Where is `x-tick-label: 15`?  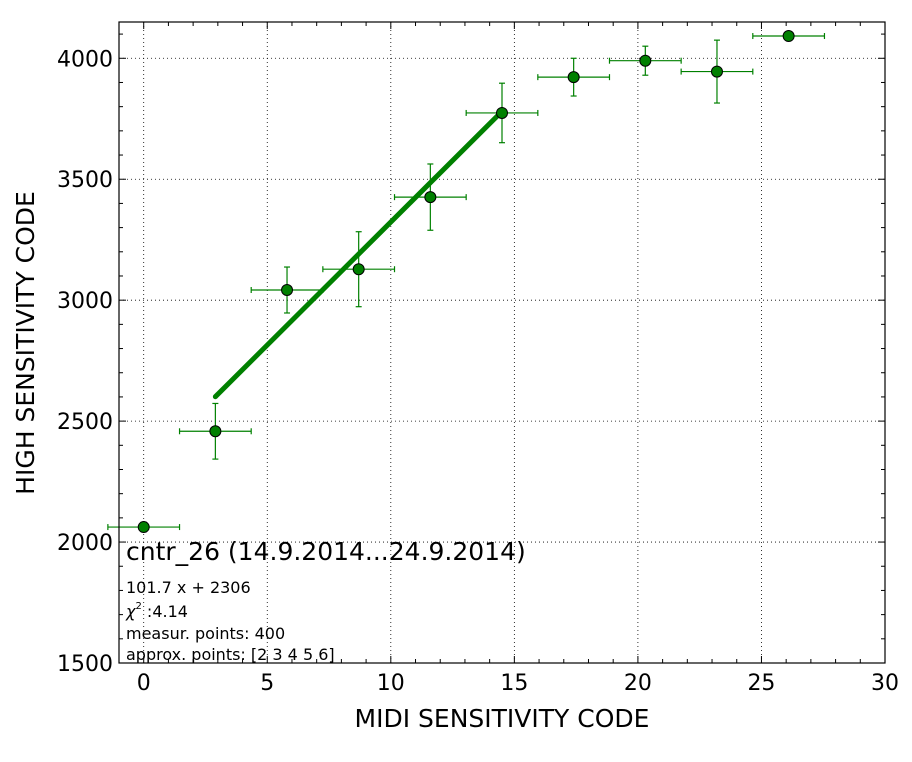 x-tick-label: 15 is located at coordinates (514, 683).